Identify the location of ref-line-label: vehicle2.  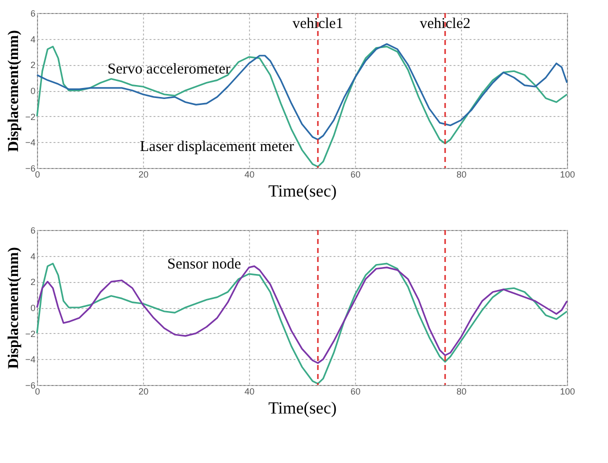
(445, 24).